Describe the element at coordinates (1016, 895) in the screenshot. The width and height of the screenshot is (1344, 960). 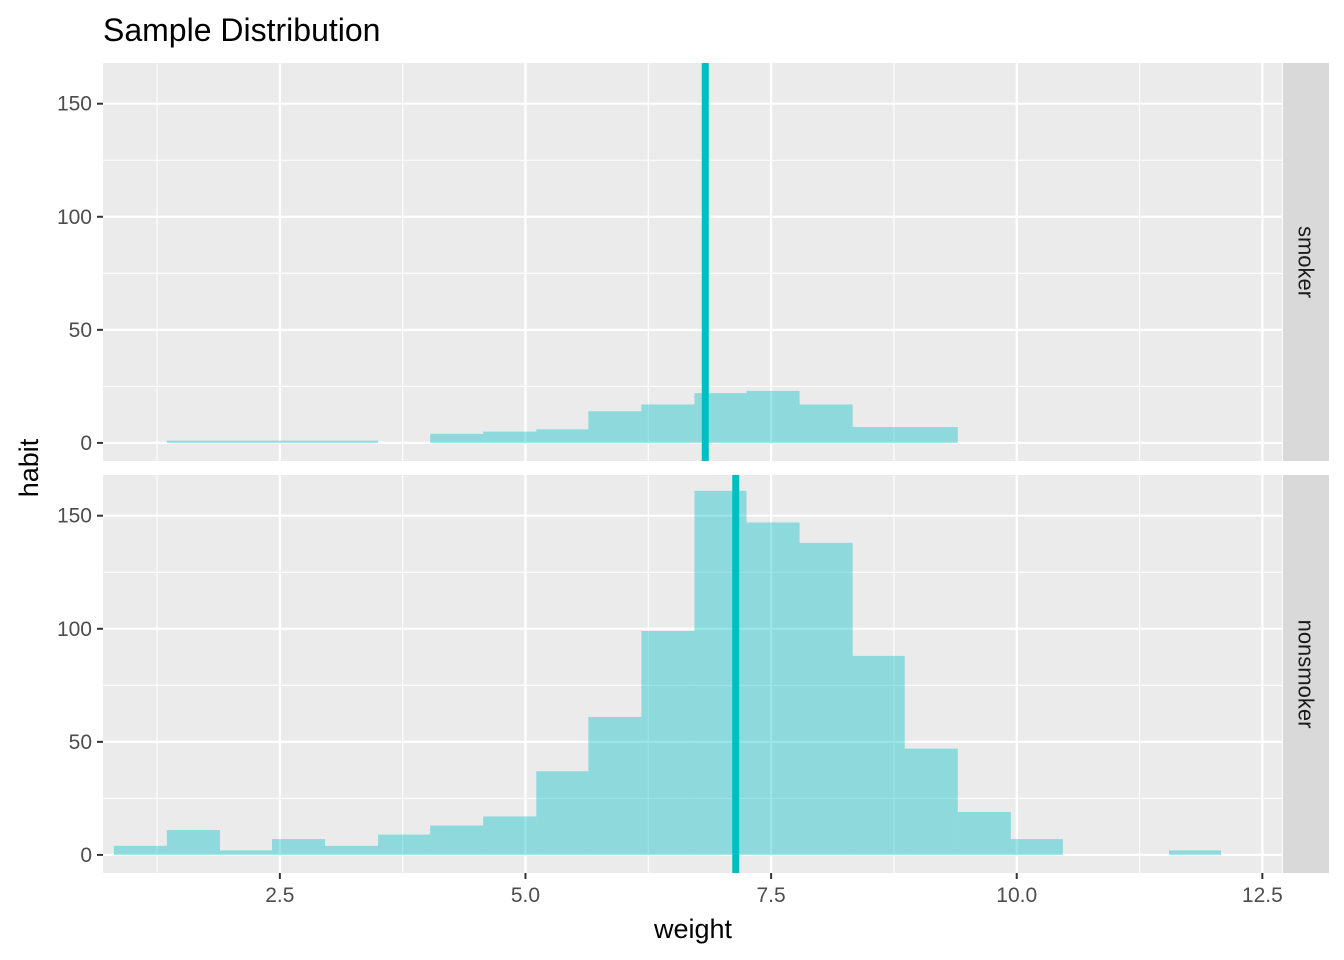
I see `x-tick-label: 10.0` at that location.